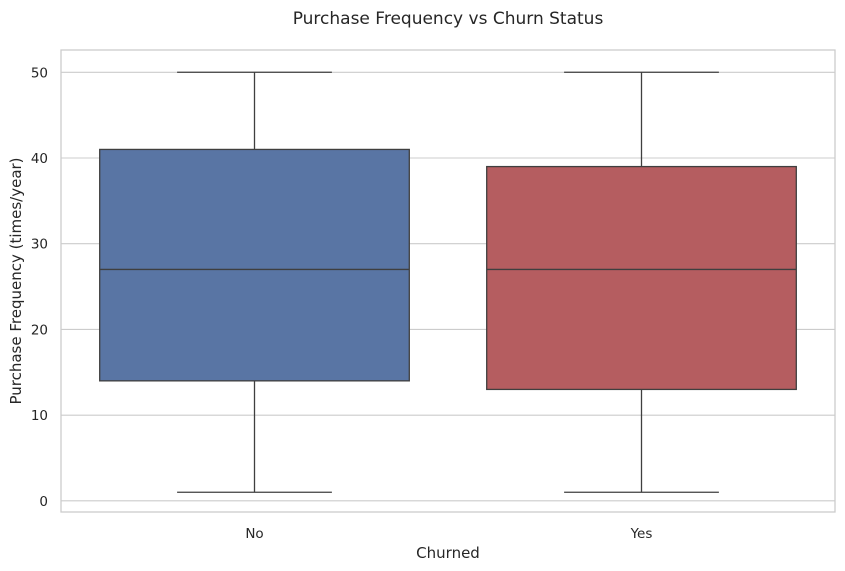 Image resolution: width=845 pixels, height=571 pixels. I want to click on x-tick-label-yes: Yes, so click(641, 534).